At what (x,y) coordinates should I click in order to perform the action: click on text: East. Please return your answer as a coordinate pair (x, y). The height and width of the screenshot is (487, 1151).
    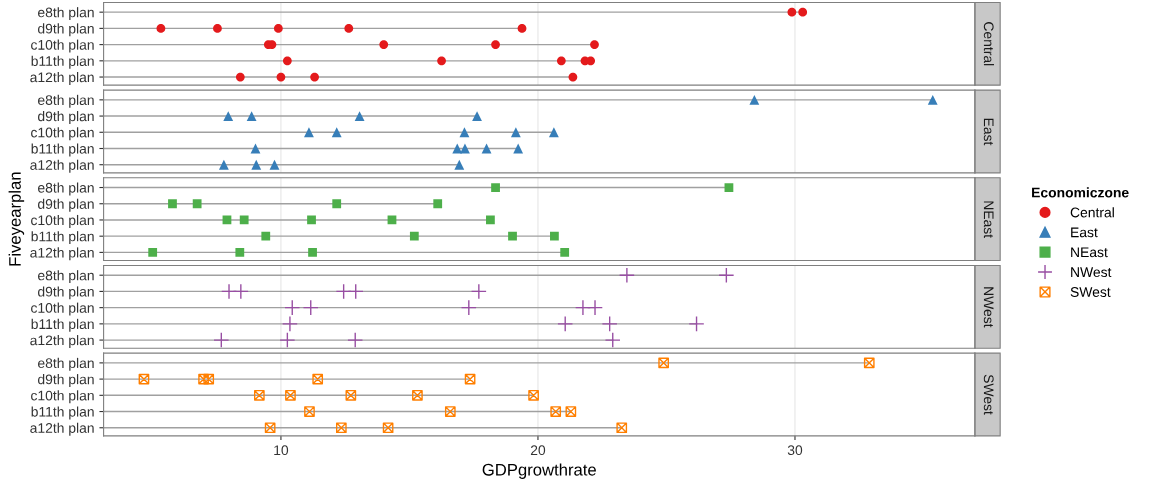
    Looking at the image, I should click on (988, 132).